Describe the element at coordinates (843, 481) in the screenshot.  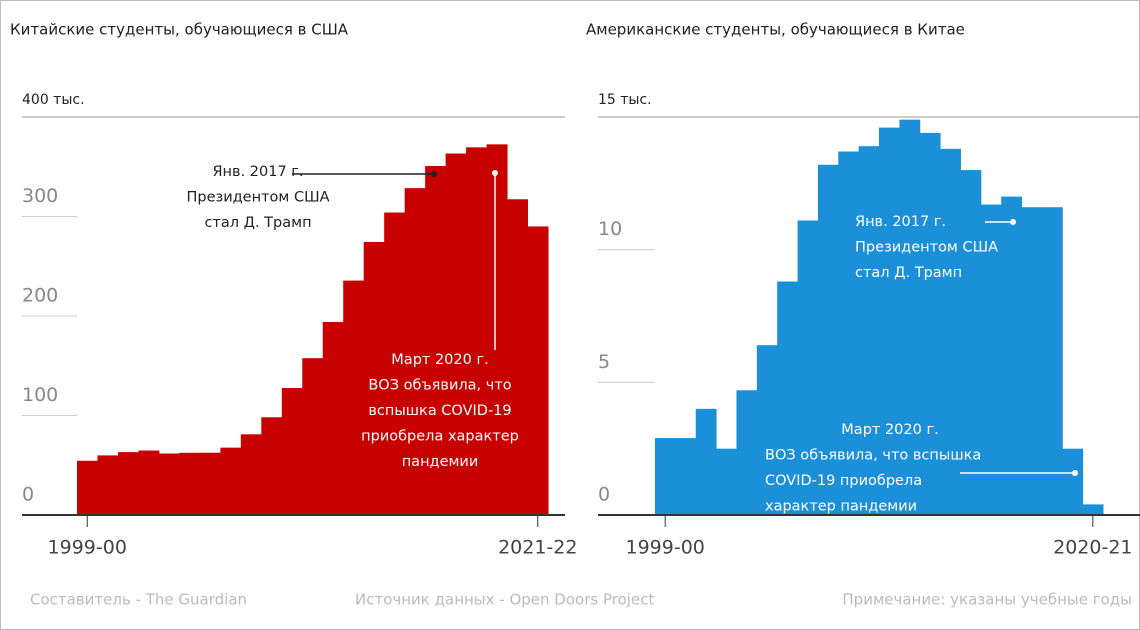
I see `annotation-text: COVID-19 приобрела` at that location.